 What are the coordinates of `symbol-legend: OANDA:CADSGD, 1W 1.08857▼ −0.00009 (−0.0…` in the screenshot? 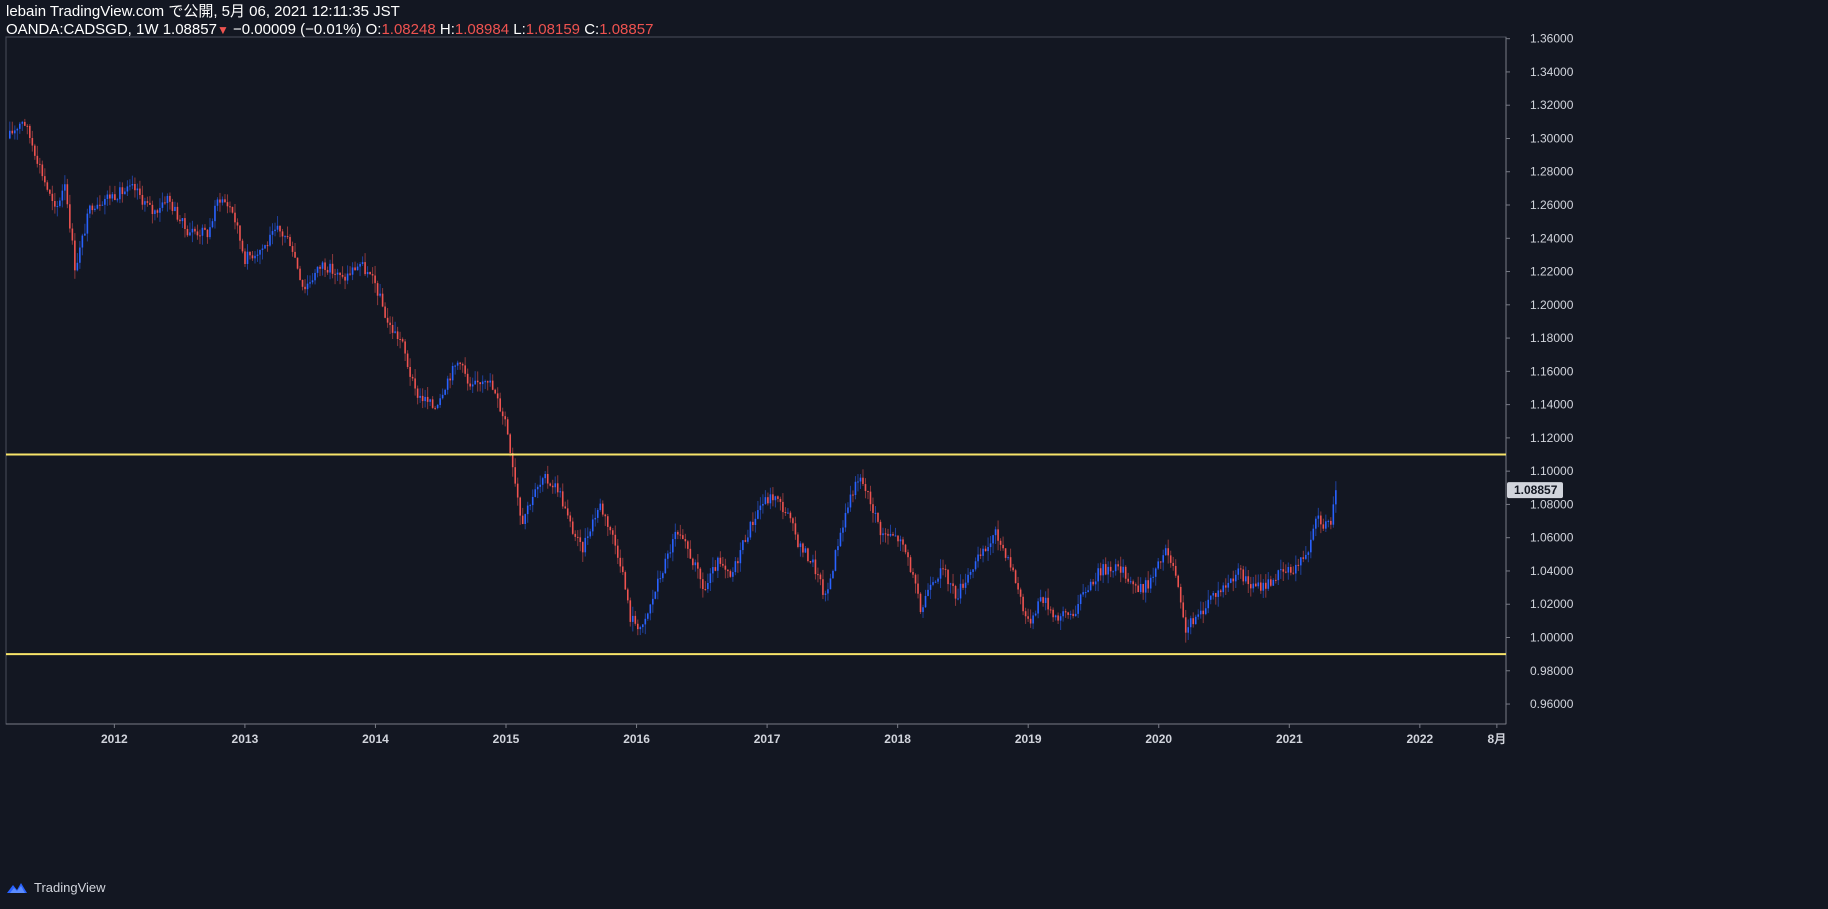 It's located at (329, 30).